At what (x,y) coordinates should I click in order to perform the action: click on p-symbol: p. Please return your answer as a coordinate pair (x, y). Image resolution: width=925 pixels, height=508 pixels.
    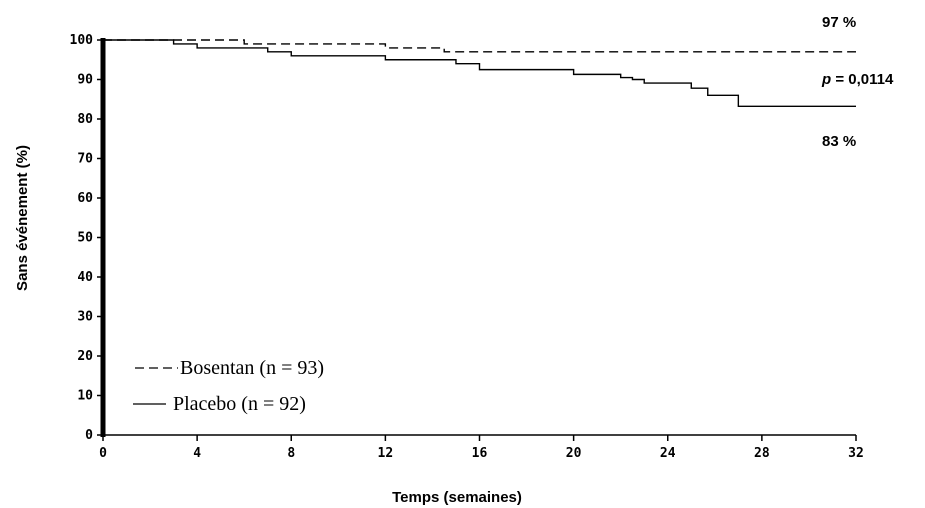
    Looking at the image, I should click on (826, 79).